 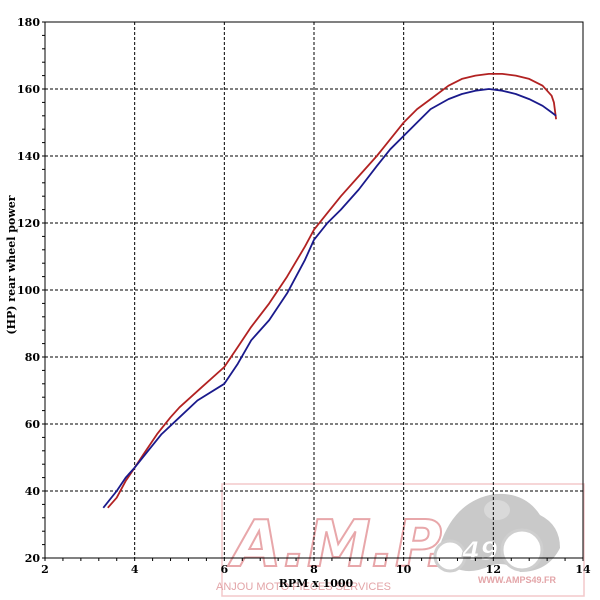 I want to click on watermark-company: ANJOU MOTO PIECES SERVICES, so click(x=303, y=587).